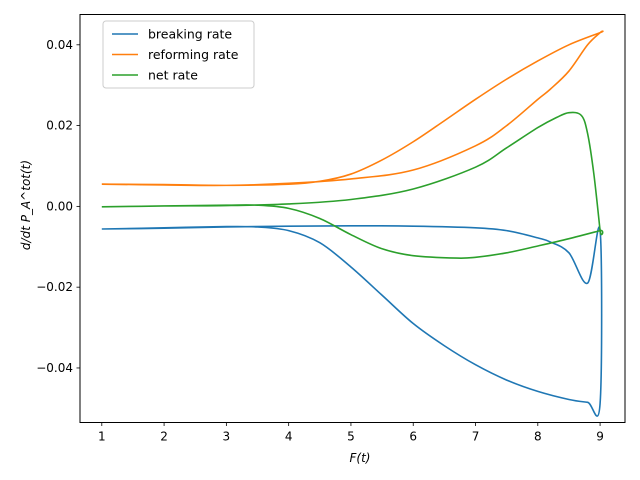 The height and width of the screenshot is (480, 640). What do you see at coordinates (54, 287) in the screenshot?
I see `y-tick-label: −0.02` at bounding box center [54, 287].